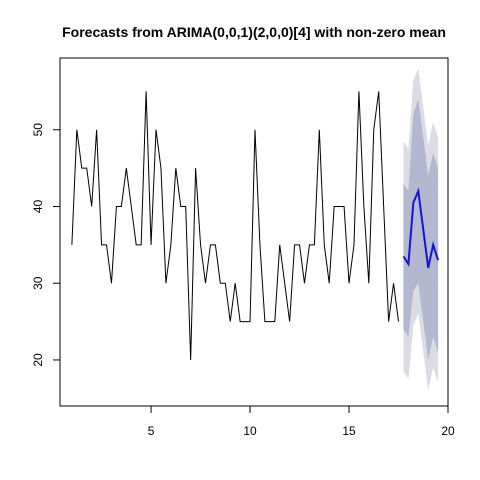 Image resolution: width=480 pixels, height=480 pixels. Describe the element at coordinates (448, 431) in the screenshot. I see `x-tick-label: 20` at that location.